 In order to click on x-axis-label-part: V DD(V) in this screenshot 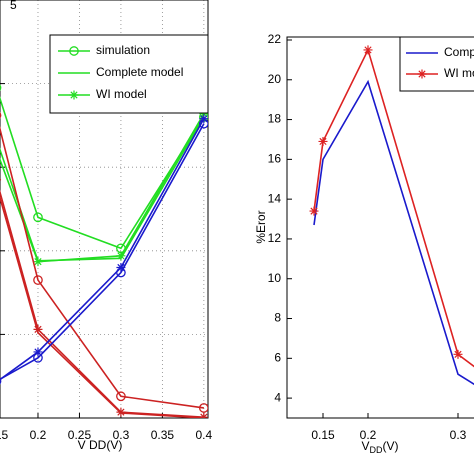, I will do `click(100, 445)`.